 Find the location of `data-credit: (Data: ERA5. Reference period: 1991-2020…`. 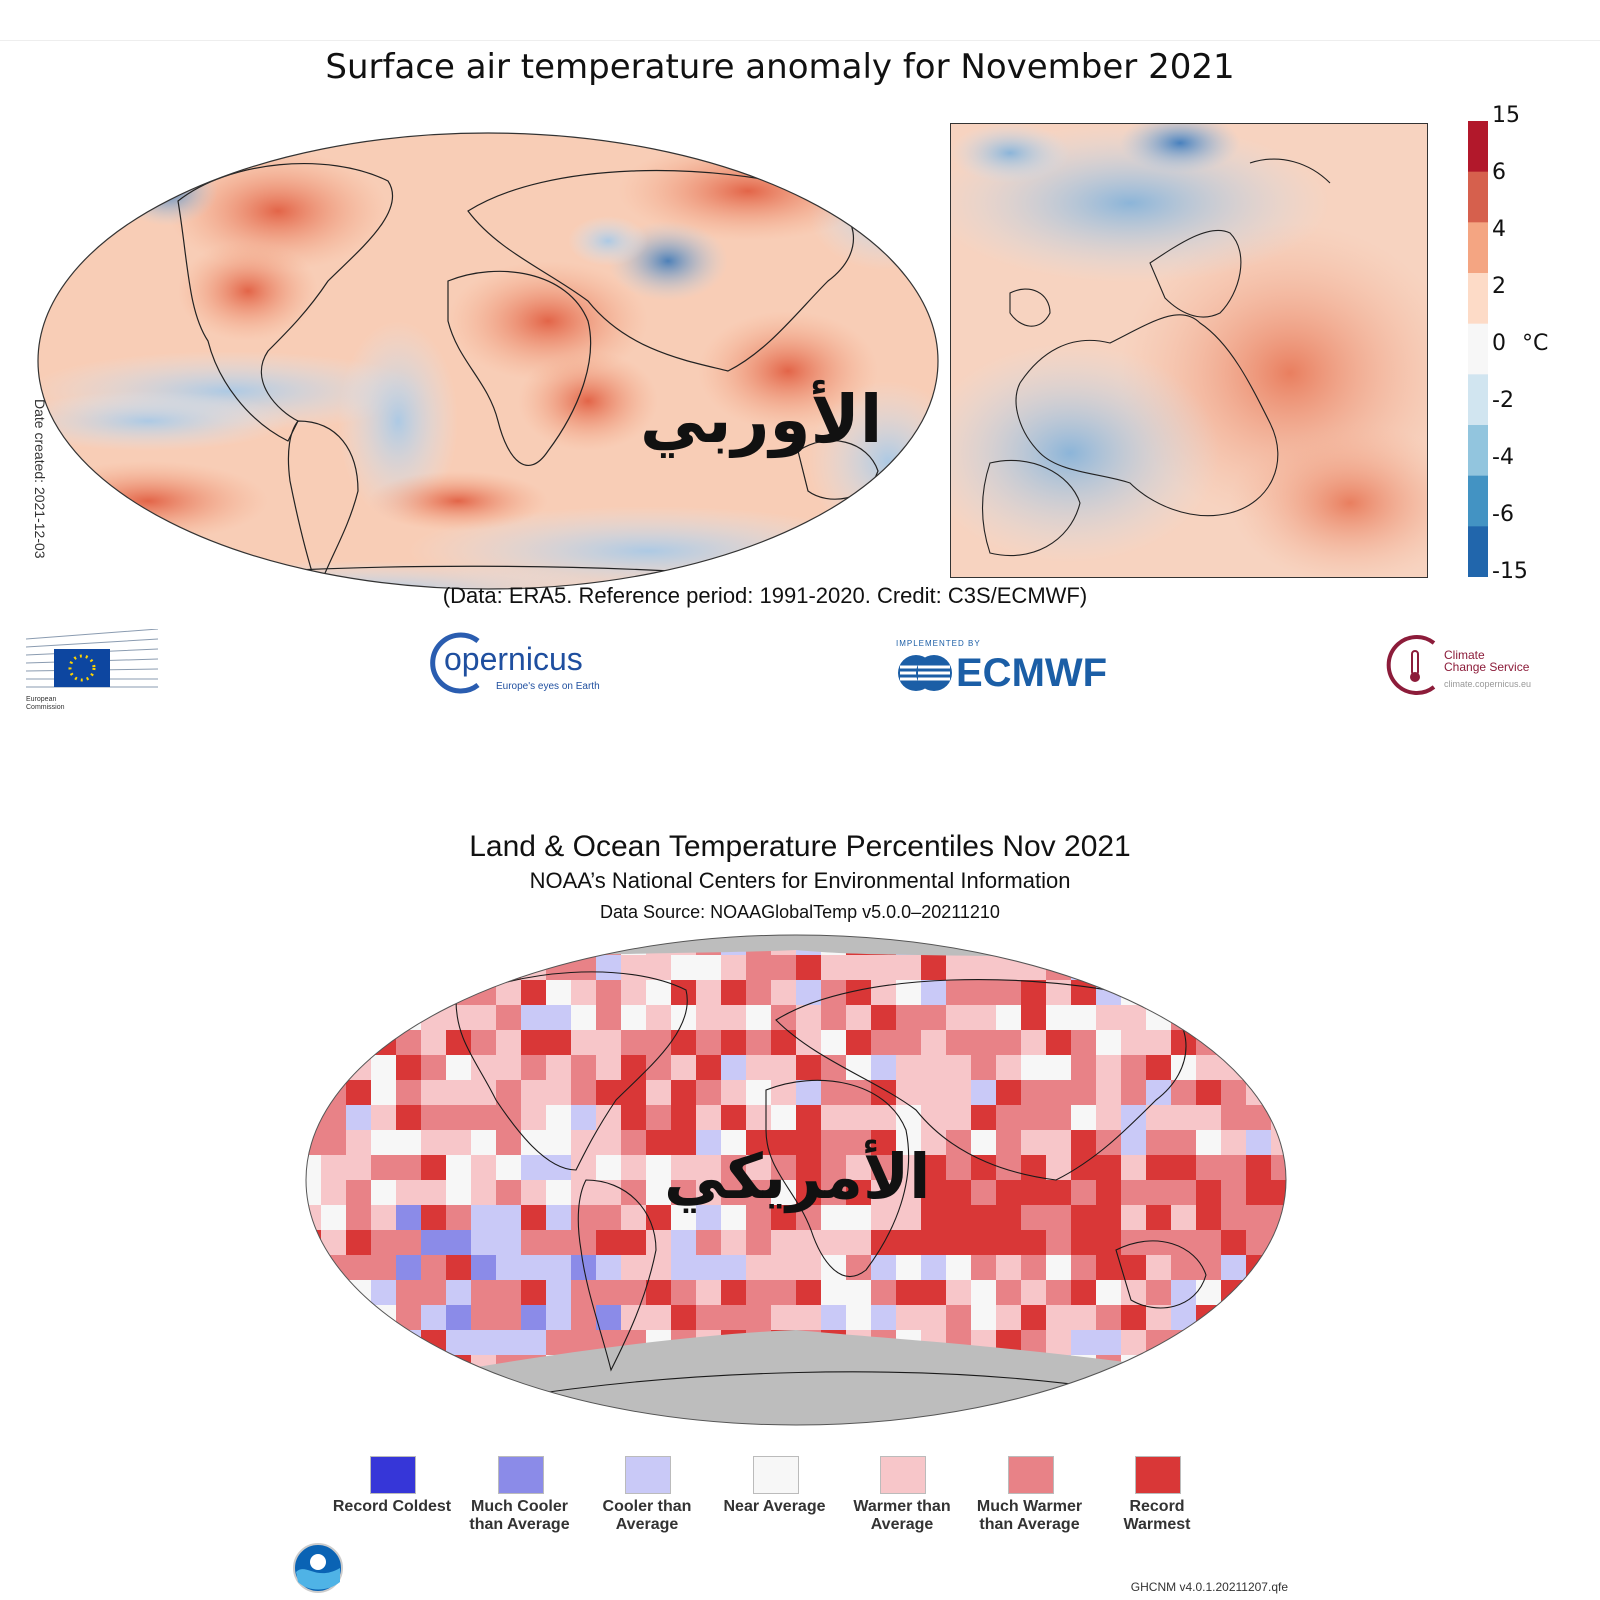

data-credit: (Data: ERA5. Reference period: 1991-2020… is located at coordinates (765, 595).